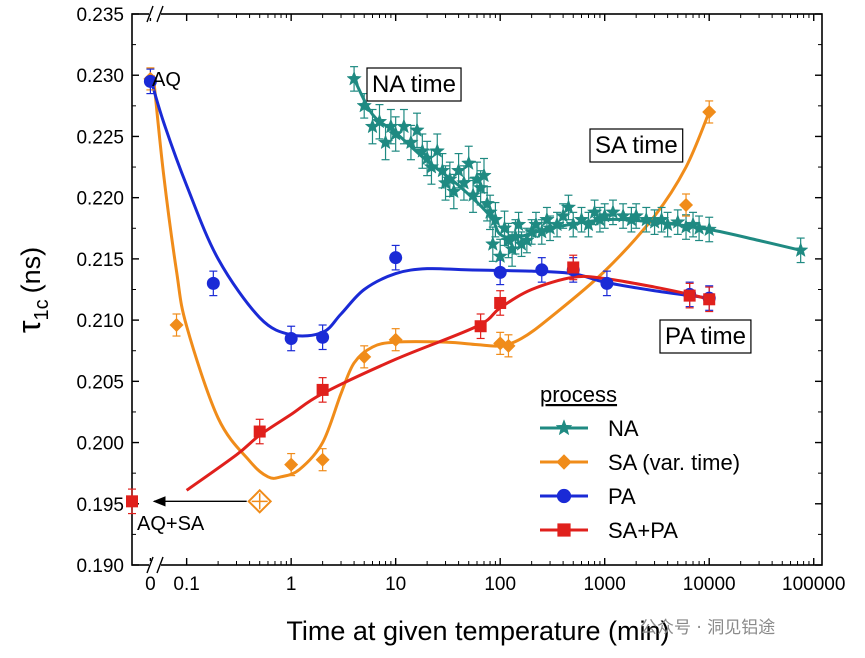  Describe the element at coordinates (100, 199) in the screenshot. I see `y-tick-label: 0.220` at that location.